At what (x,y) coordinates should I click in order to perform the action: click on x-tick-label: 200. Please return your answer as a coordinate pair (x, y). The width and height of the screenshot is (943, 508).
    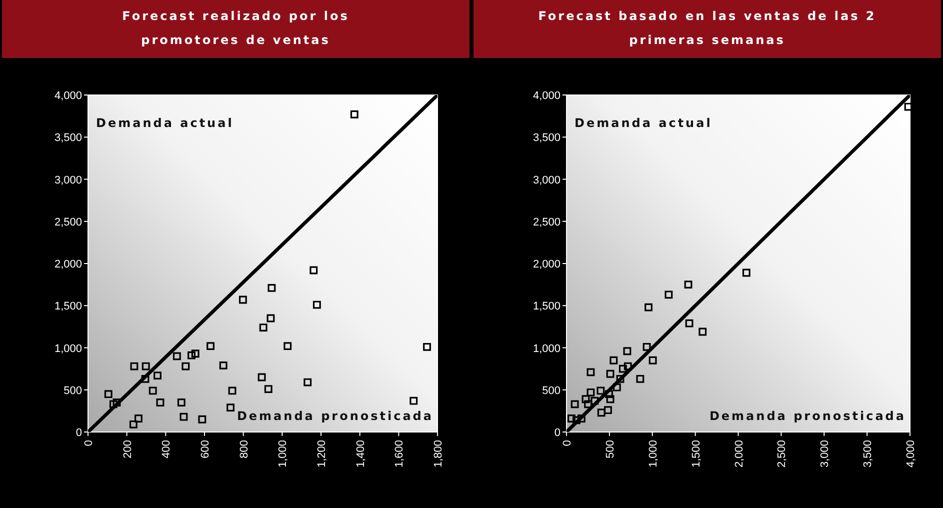
    Looking at the image, I should click on (128, 449).